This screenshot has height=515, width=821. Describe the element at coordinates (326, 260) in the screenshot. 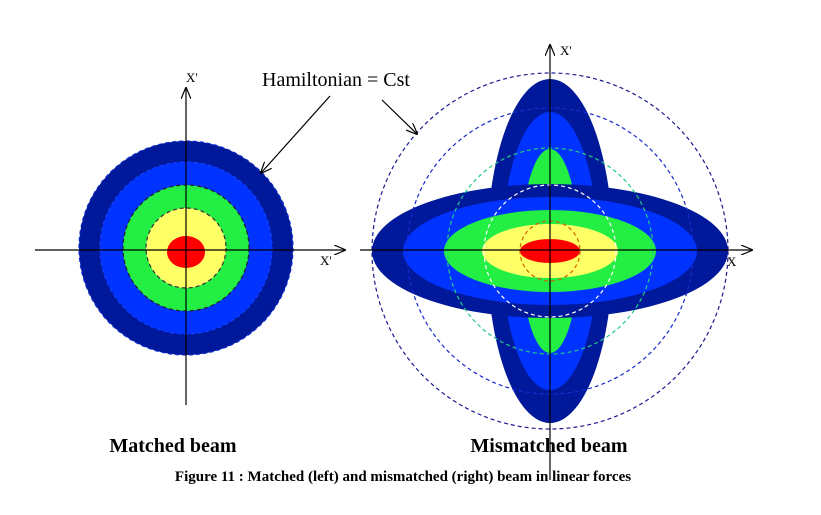

I see `x-axis-label: X'` at that location.